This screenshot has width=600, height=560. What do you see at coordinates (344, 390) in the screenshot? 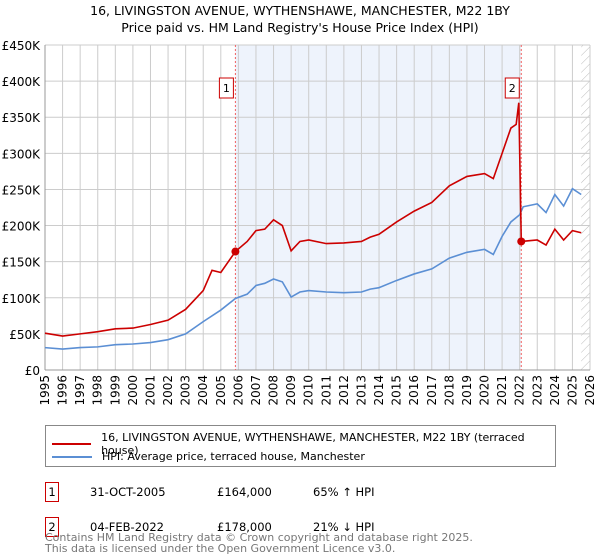
I see `x-tick-label: 2012` at bounding box center [344, 390].